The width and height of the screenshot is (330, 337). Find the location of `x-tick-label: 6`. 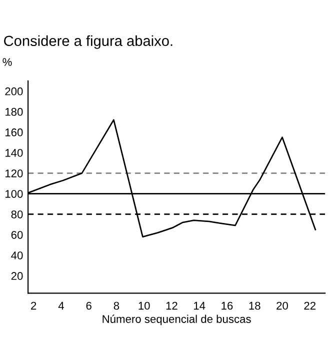

x-tick-label: 6 is located at coordinates (89, 306).